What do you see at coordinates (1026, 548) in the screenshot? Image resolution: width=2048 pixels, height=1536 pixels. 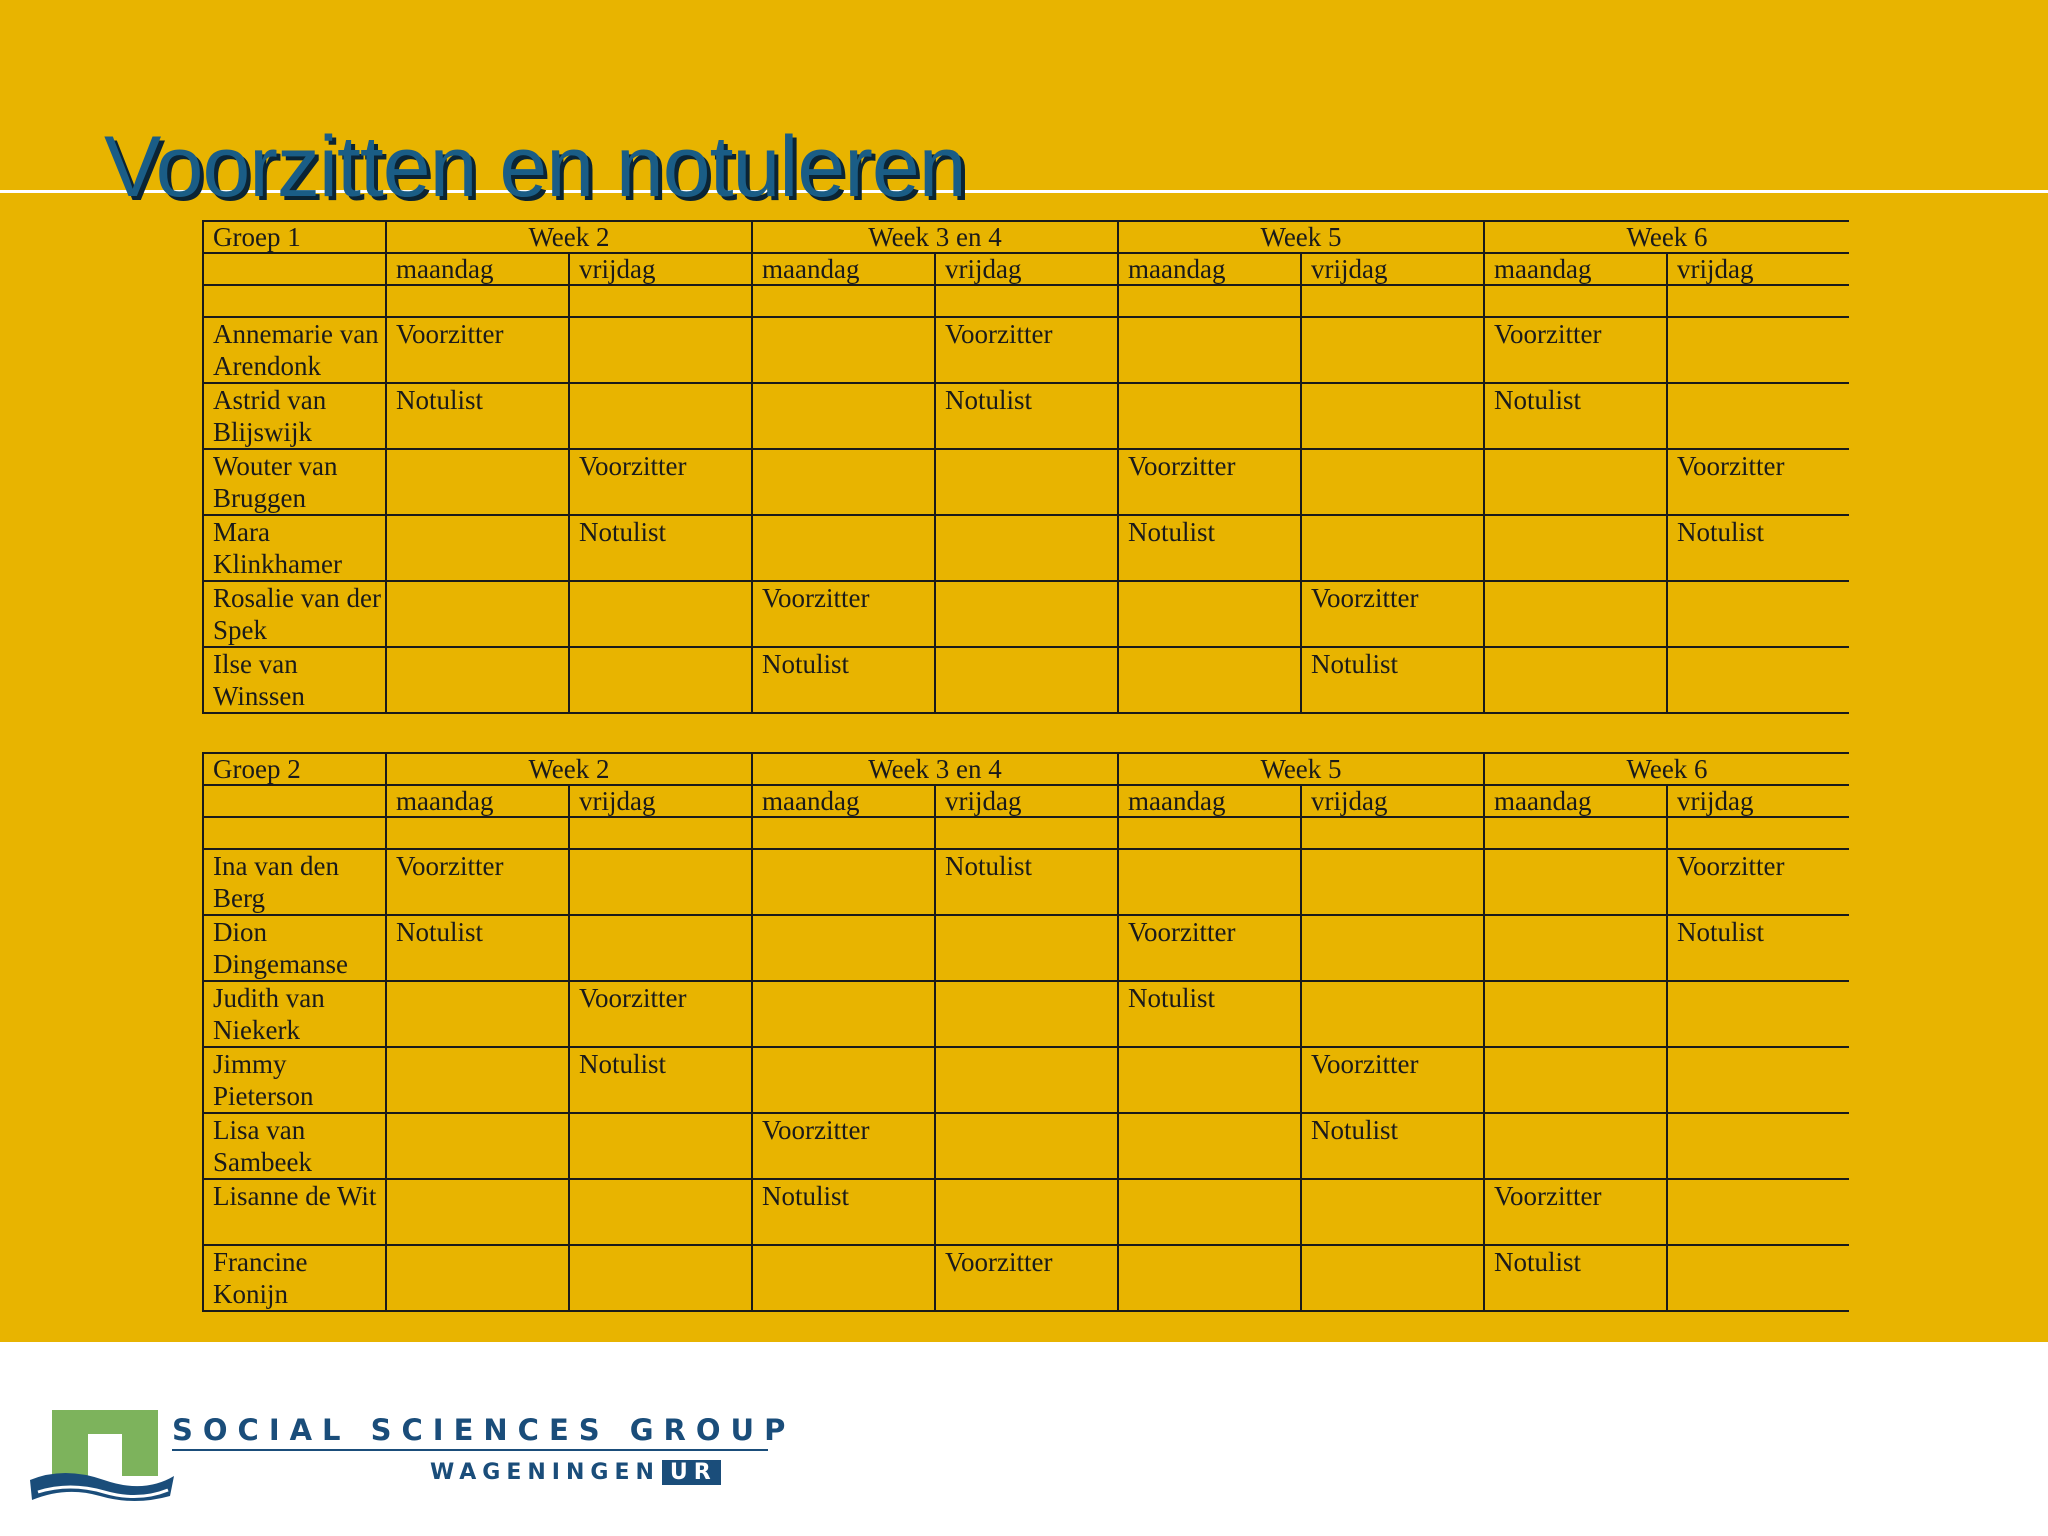 I see `table-row: Mara Klinkhamer Notulist Notulist Notulist` at bounding box center [1026, 548].